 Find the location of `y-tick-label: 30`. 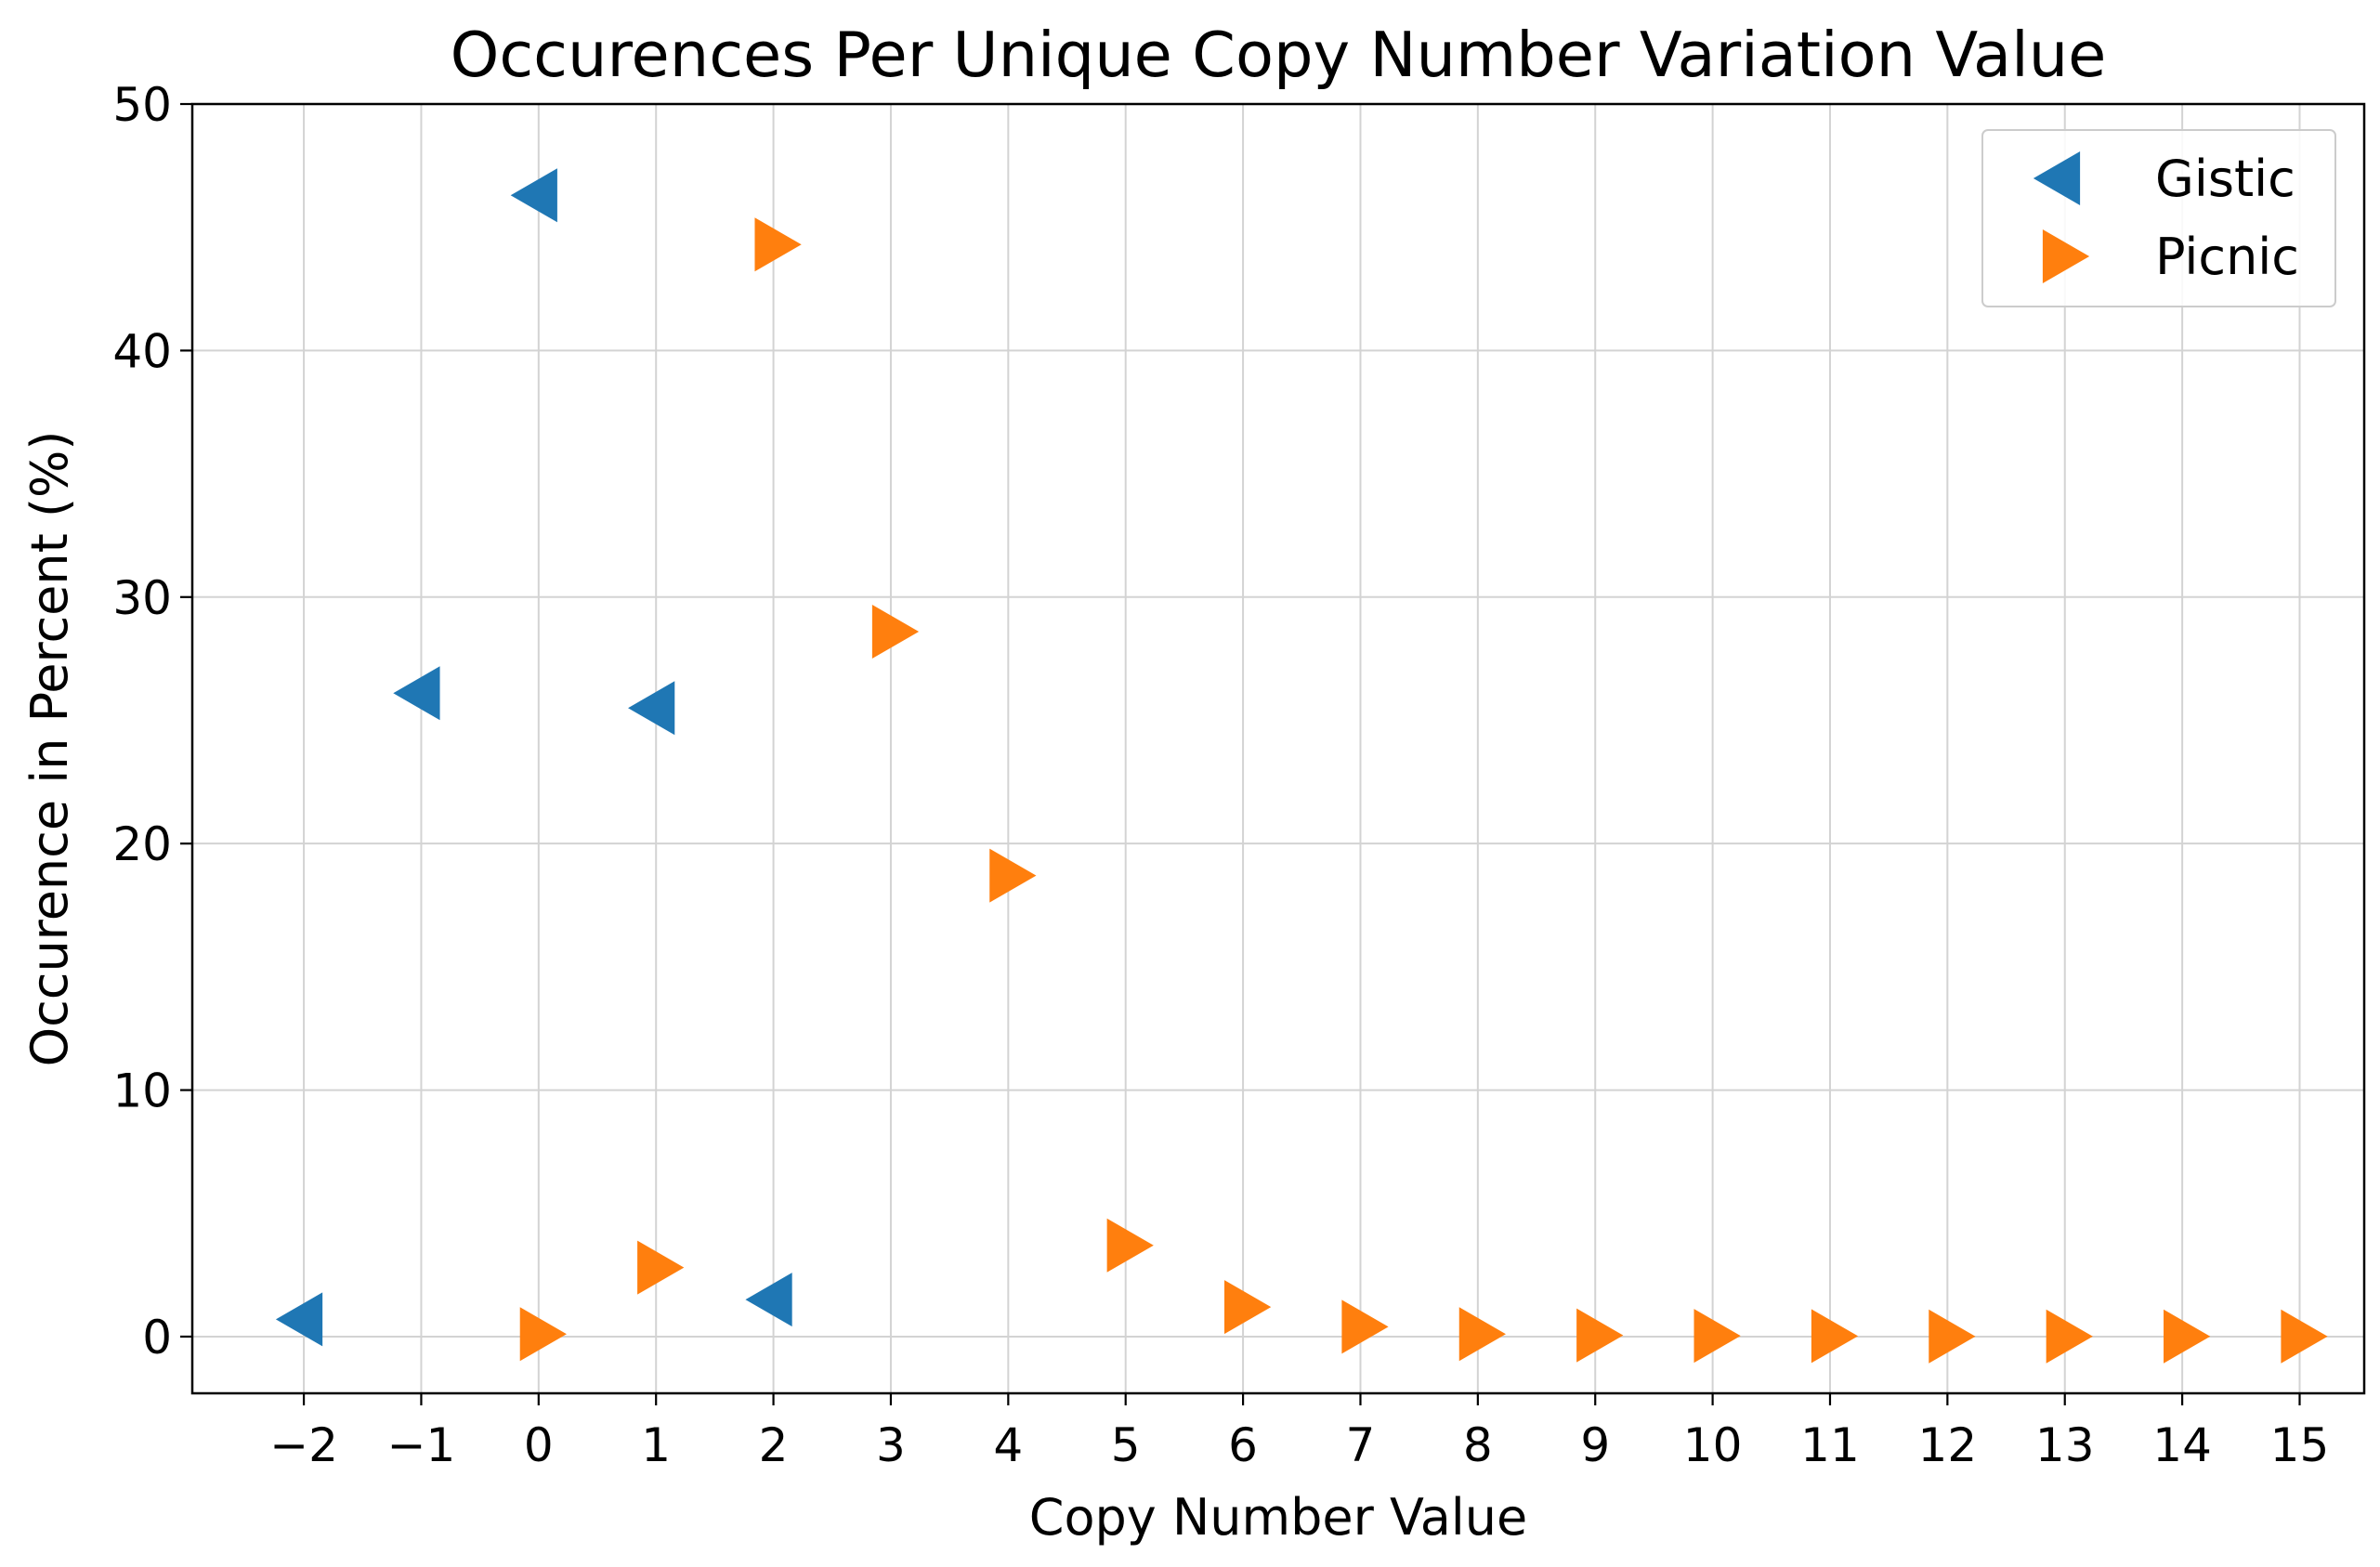

y-tick-label: 30 is located at coordinates (142, 598).